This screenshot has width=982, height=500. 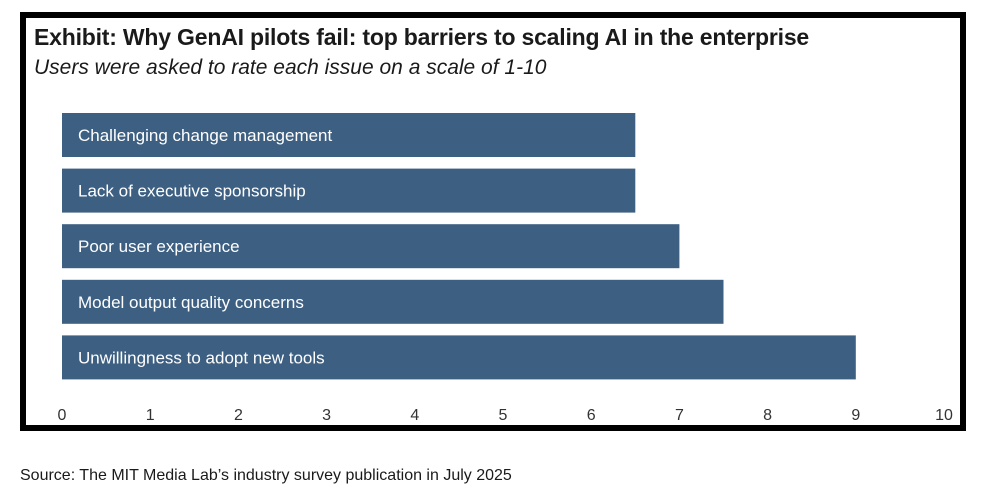 I want to click on bar-label-5: Unwillingness to adopt new tools, so click(x=201, y=357).